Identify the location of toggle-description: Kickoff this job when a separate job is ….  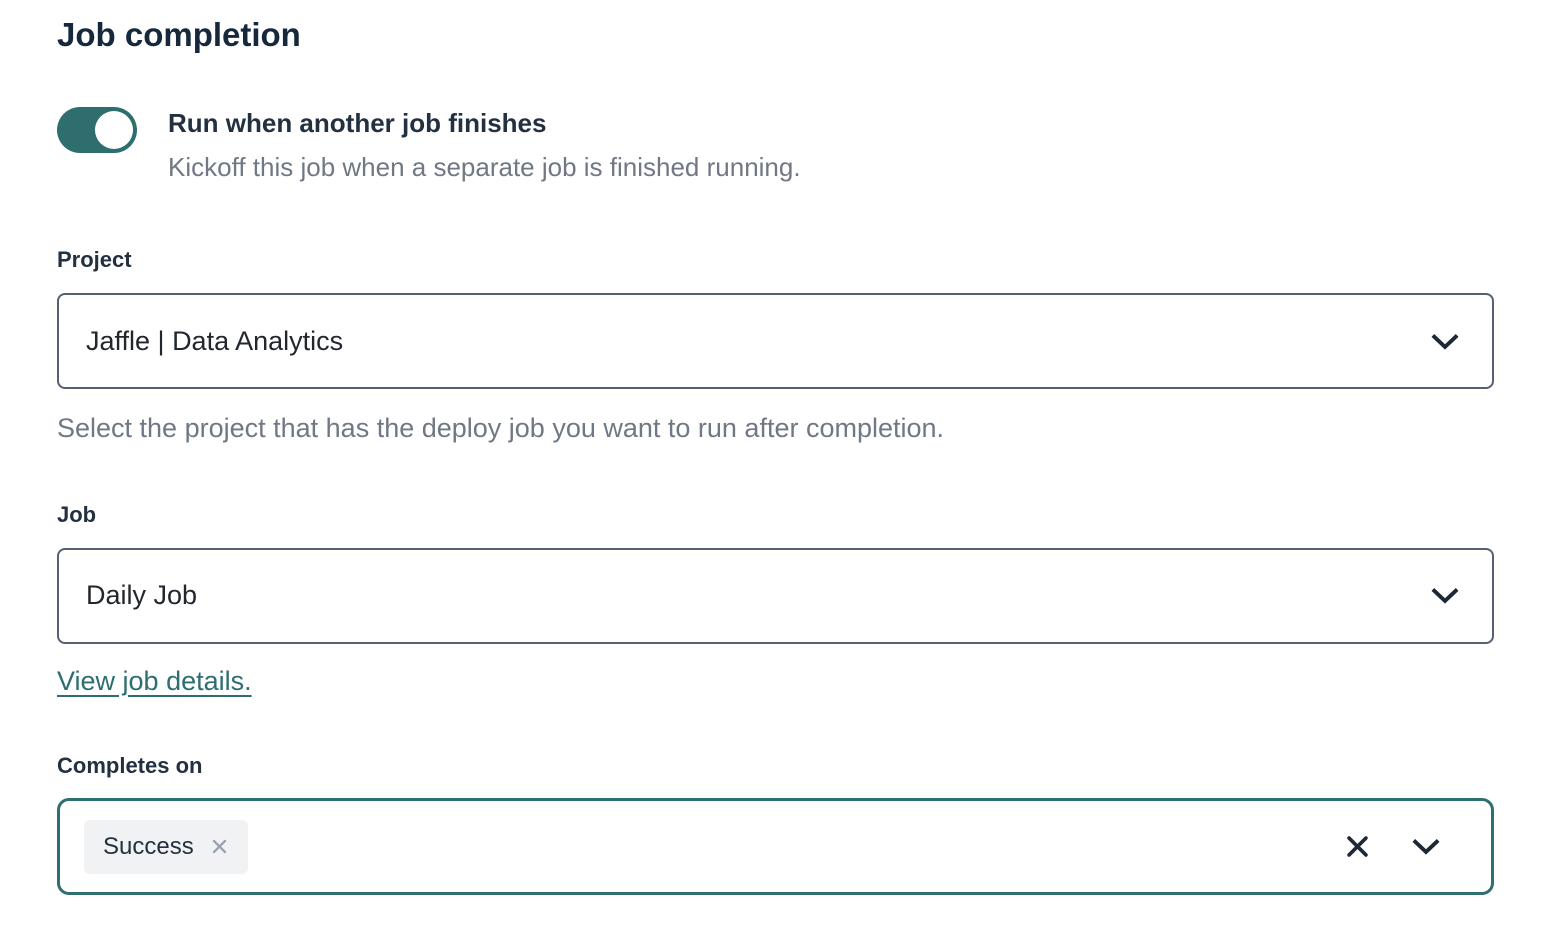
(484, 166).